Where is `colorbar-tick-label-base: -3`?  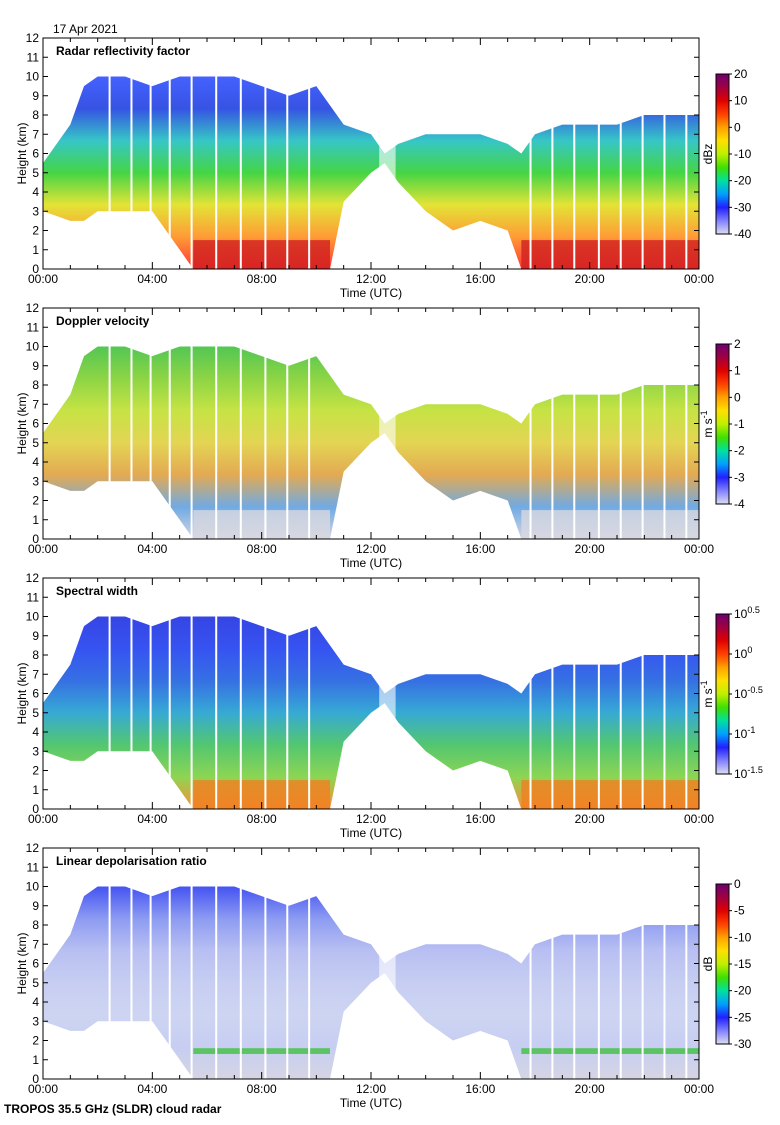
colorbar-tick-label-base: -3 is located at coordinates (739, 477).